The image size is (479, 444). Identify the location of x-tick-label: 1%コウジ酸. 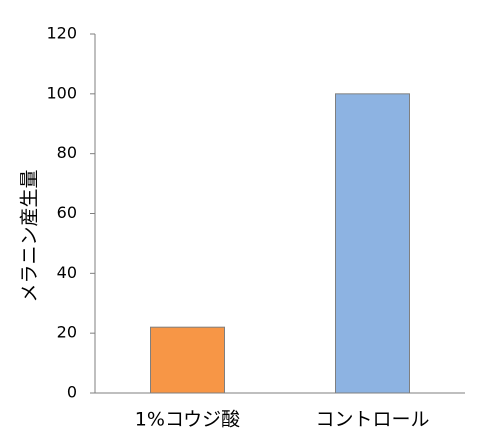
(187, 420).